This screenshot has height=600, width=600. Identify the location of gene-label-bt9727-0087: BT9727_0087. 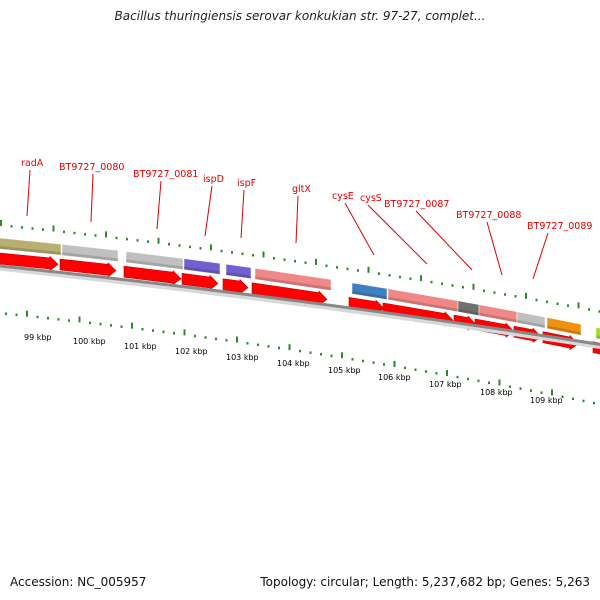
(416, 204).